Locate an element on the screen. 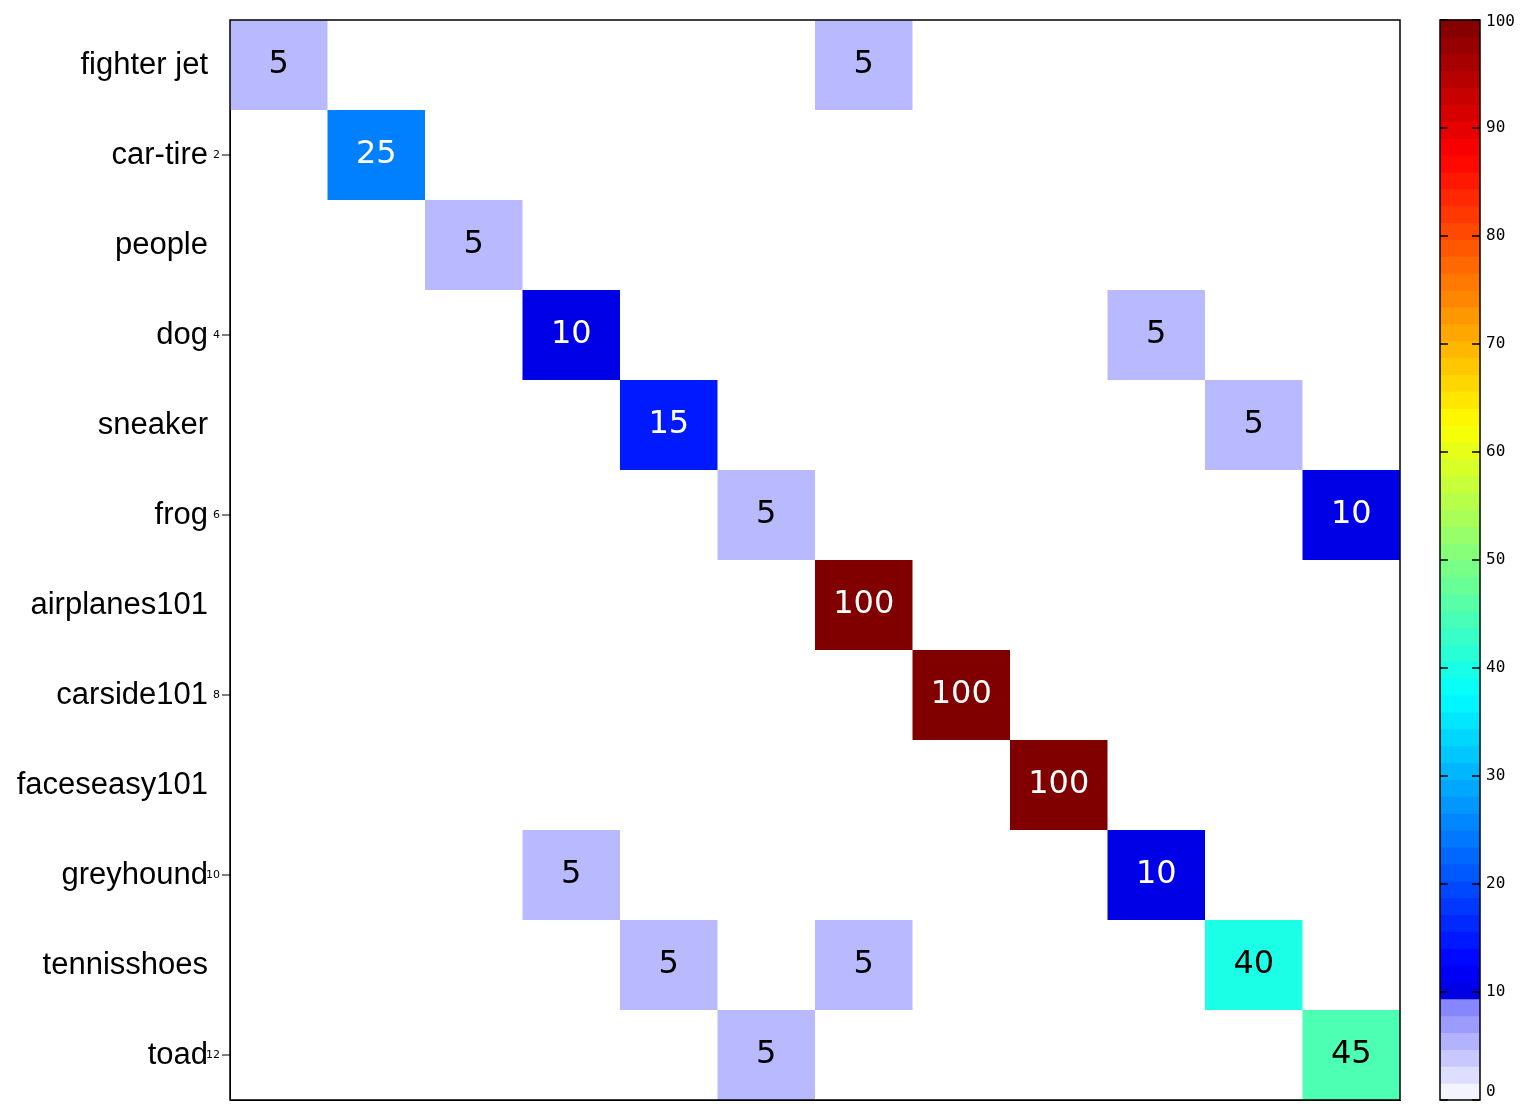 The image size is (1524, 1106). data-label: 25 is located at coordinates (376, 152).